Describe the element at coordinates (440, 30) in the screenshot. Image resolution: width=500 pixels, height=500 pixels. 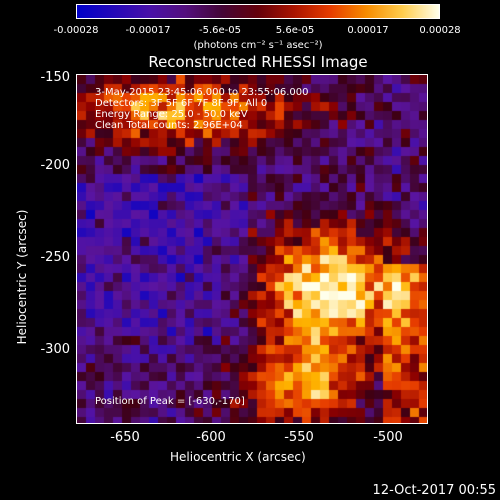
I see `colorbar-tick: 0.00028` at that location.